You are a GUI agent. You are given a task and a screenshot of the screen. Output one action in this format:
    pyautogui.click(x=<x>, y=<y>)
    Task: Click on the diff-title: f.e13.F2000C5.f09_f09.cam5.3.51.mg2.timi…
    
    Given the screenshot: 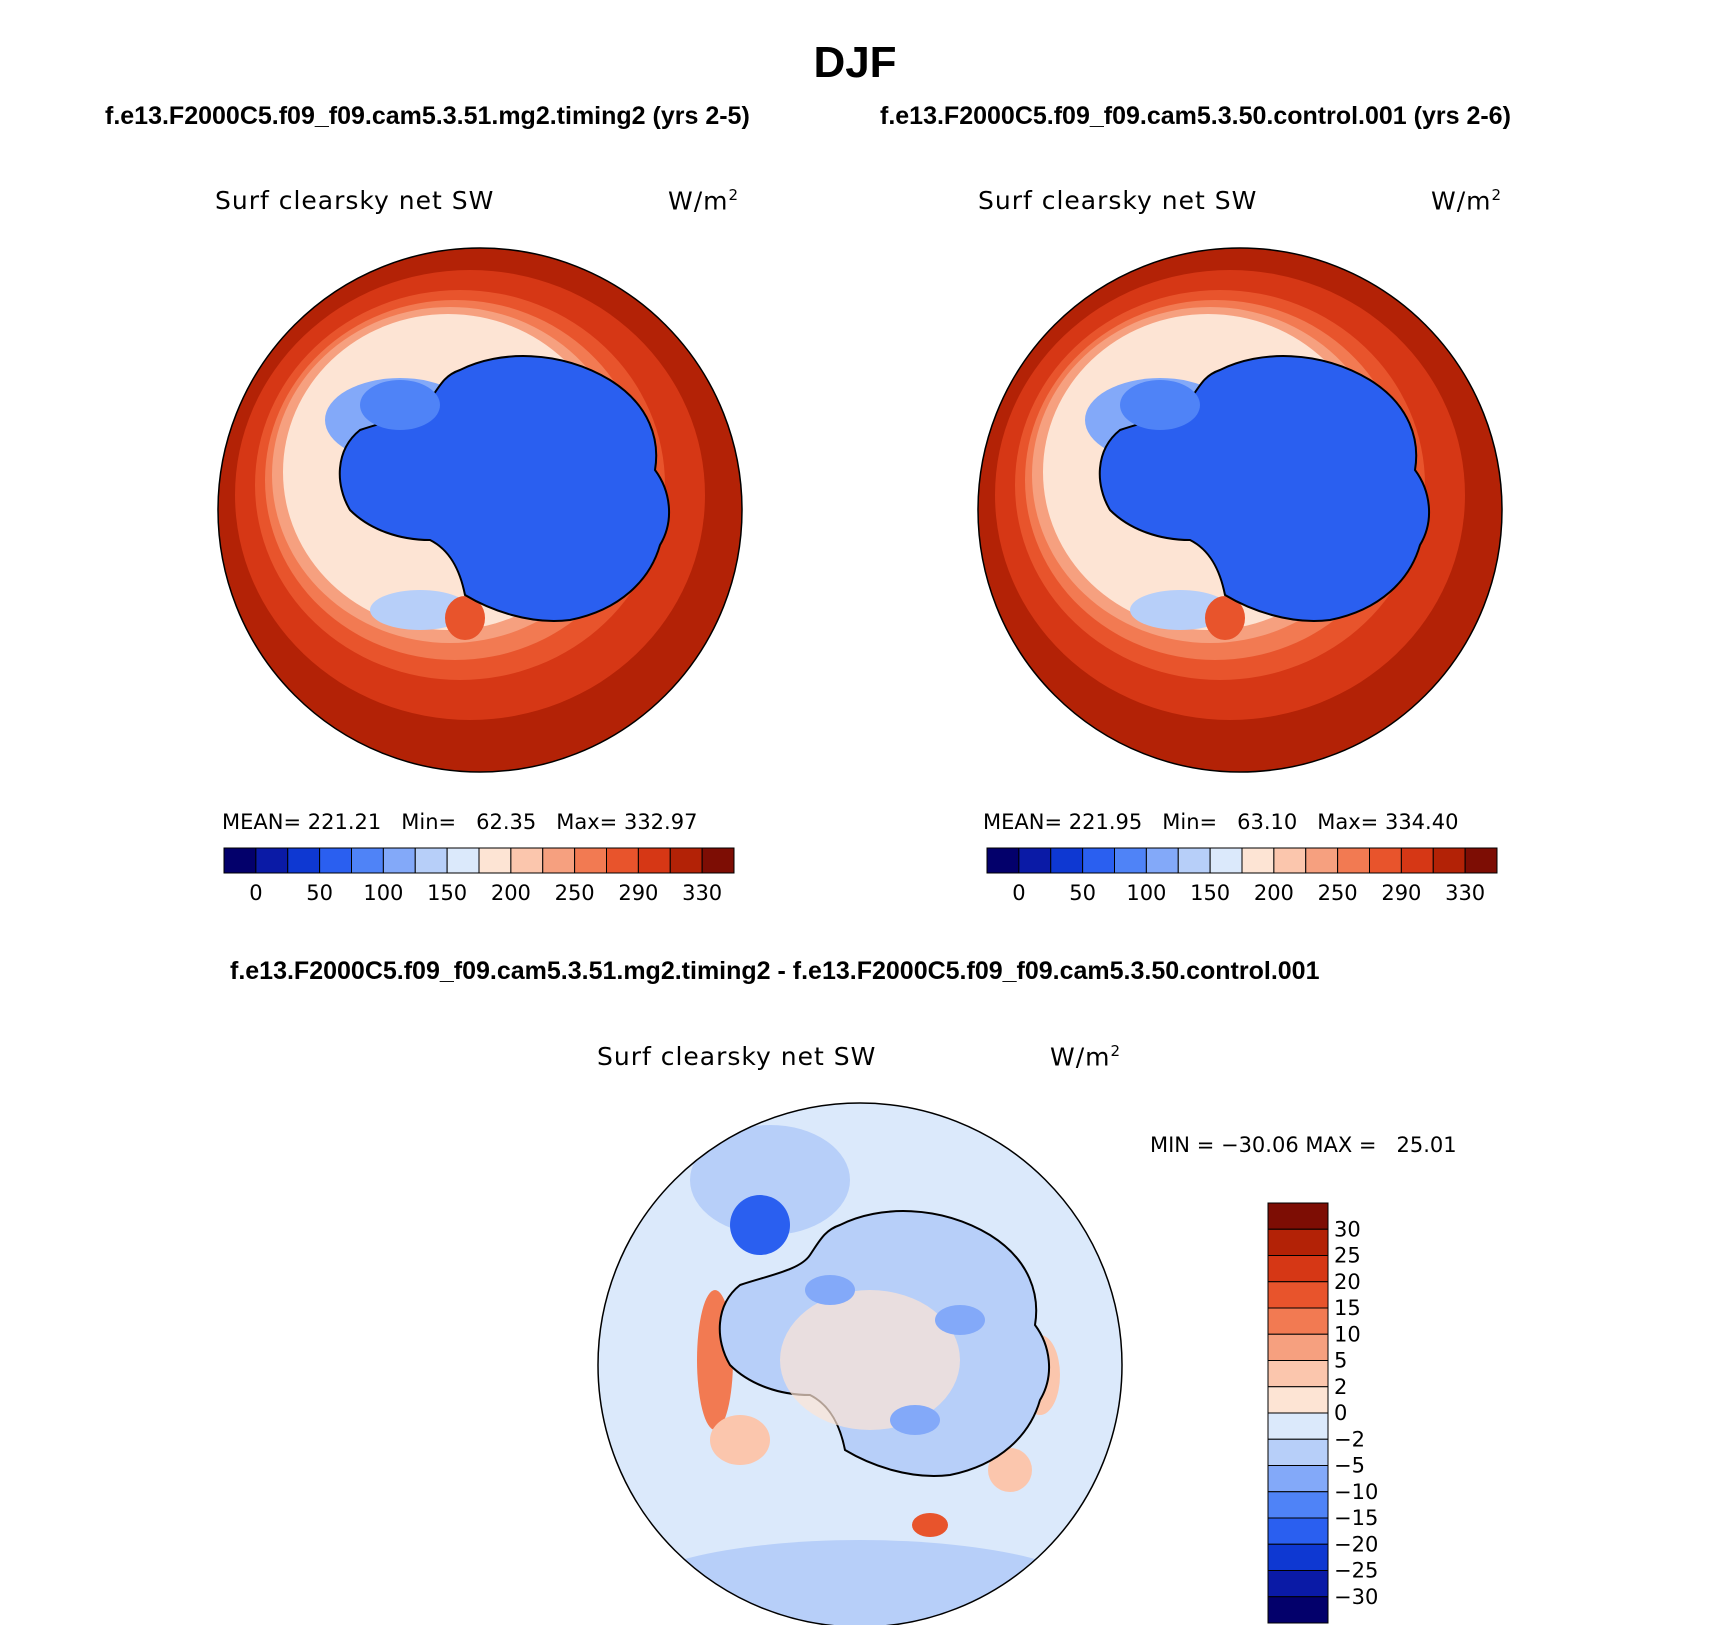 What is the action you would take?
    pyautogui.click(x=775, y=971)
    